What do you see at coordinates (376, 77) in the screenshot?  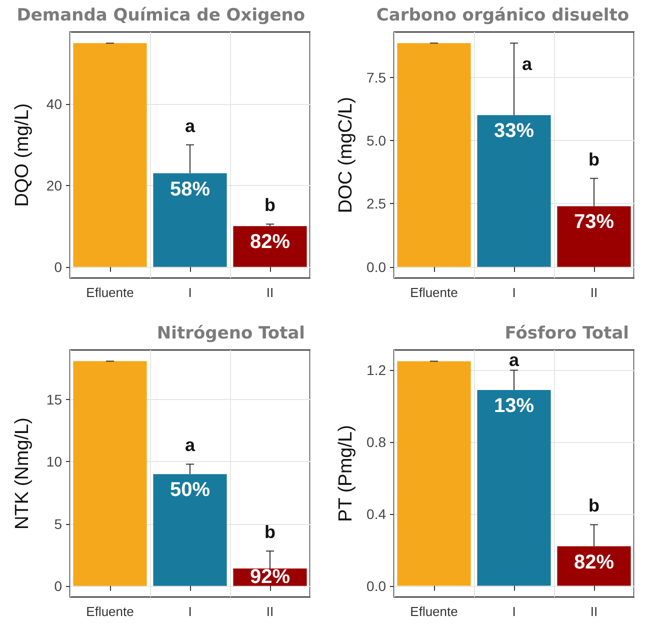 I see `y-tick-label: 7.5` at bounding box center [376, 77].